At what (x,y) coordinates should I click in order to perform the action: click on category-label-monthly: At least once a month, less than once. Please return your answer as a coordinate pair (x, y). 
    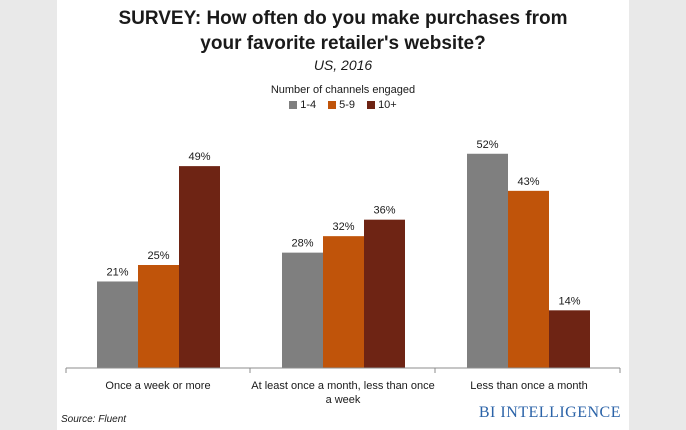
    Looking at the image, I should click on (342, 386).